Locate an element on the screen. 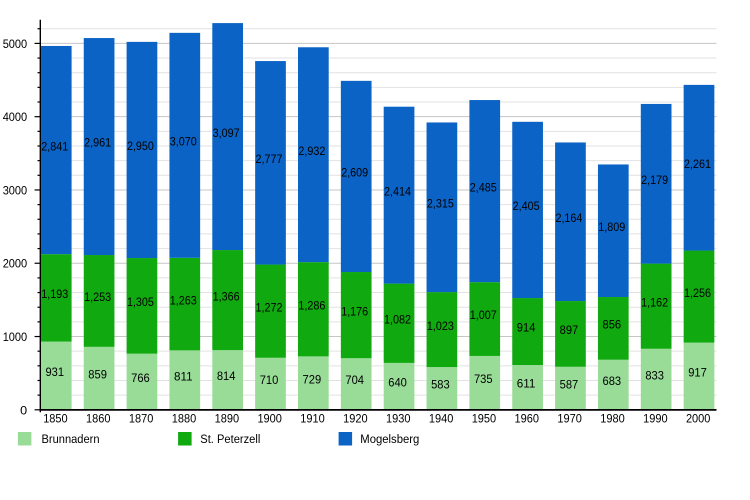  svg-text: 1,253 is located at coordinates (97, 297).